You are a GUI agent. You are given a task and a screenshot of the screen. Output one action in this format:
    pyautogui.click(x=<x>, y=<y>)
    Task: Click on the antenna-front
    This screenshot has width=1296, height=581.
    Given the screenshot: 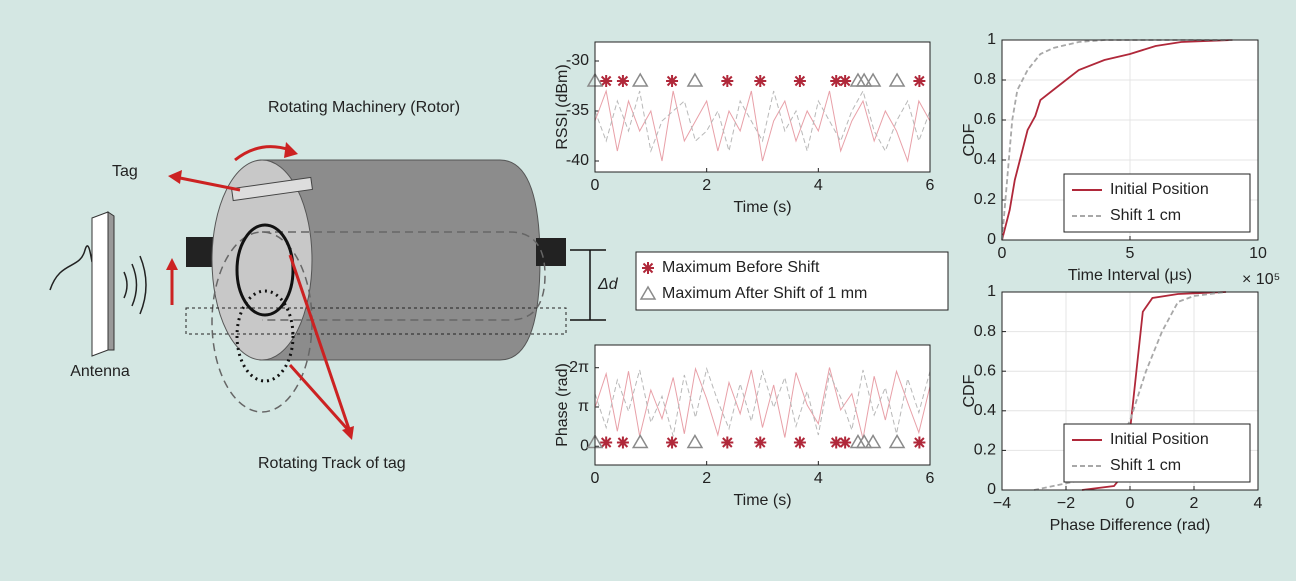 What is the action you would take?
    pyautogui.click(x=100, y=284)
    